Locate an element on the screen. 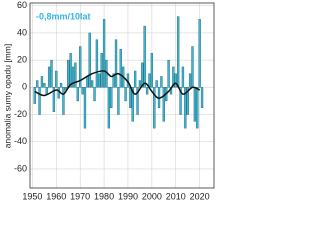 The width and height of the screenshot is (320, 240). x-tick-label: 1970 is located at coordinates (80, 196).